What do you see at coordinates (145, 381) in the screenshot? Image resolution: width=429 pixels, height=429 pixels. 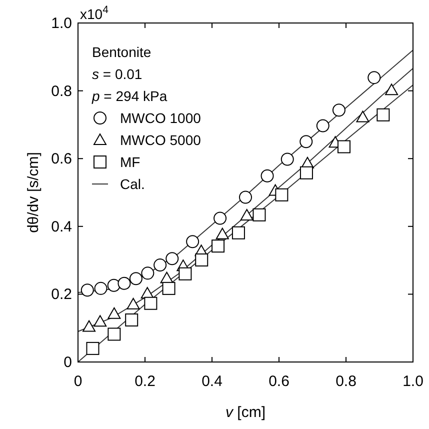 I see `x-tick-label: 0.2` at bounding box center [145, 381].